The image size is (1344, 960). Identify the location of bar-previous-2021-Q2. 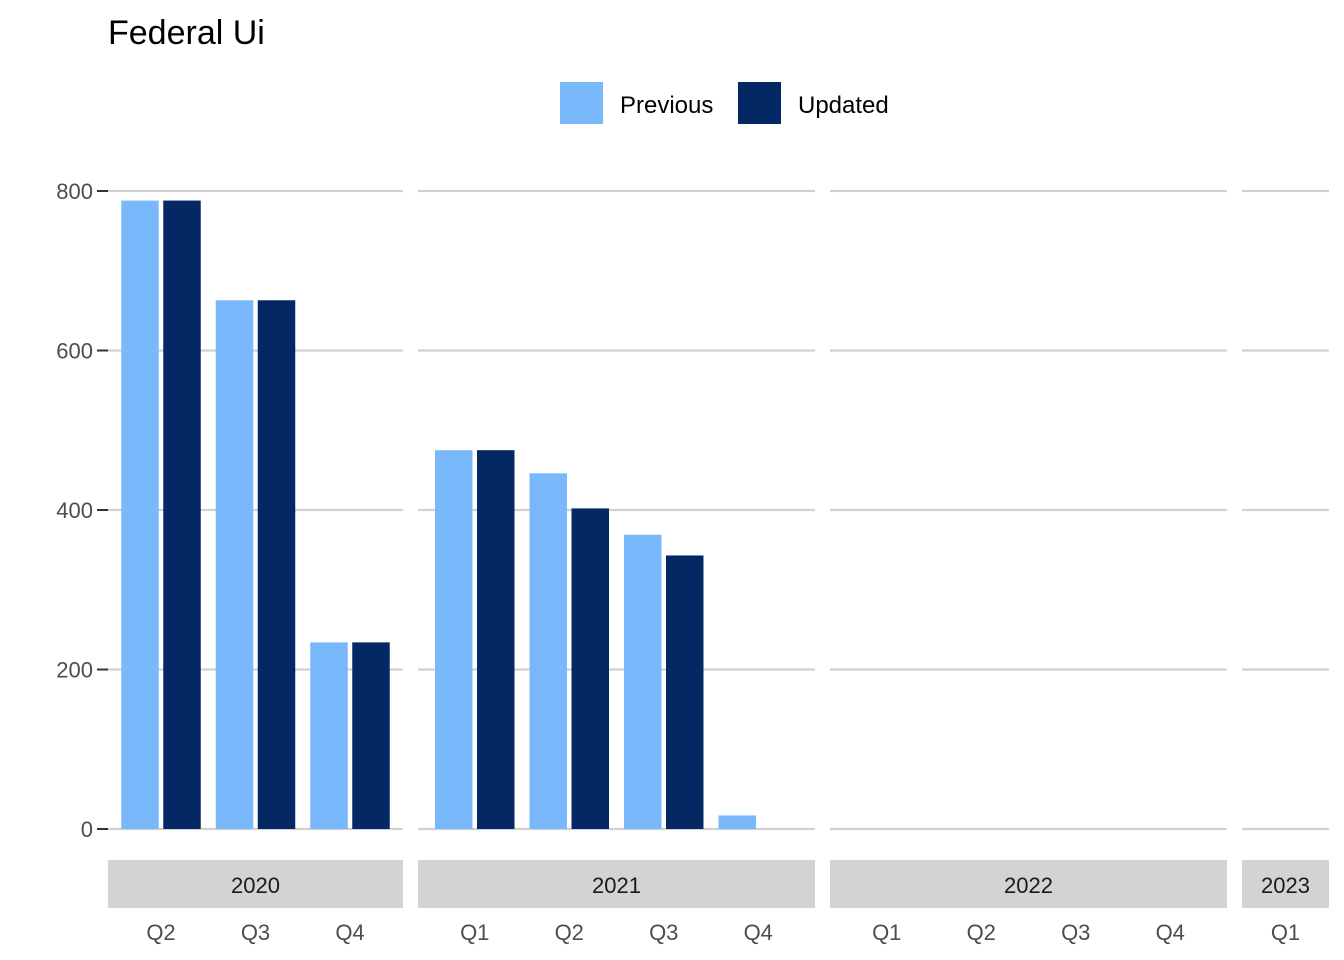
(548, 651).